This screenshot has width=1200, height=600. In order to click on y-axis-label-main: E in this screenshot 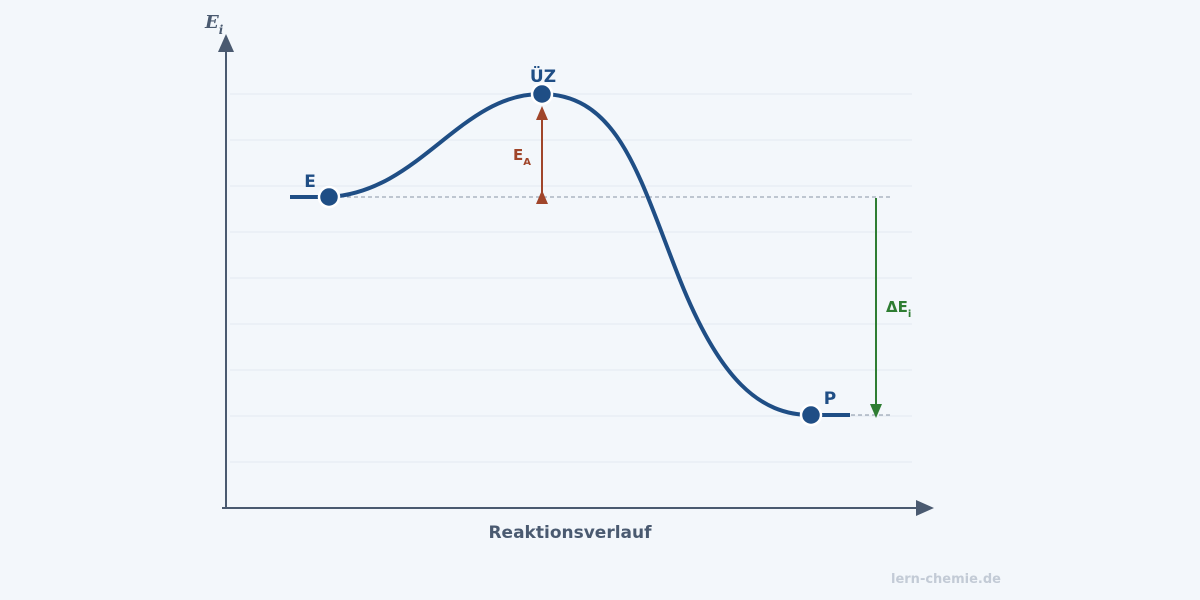, I will do `click(211, 22)`.